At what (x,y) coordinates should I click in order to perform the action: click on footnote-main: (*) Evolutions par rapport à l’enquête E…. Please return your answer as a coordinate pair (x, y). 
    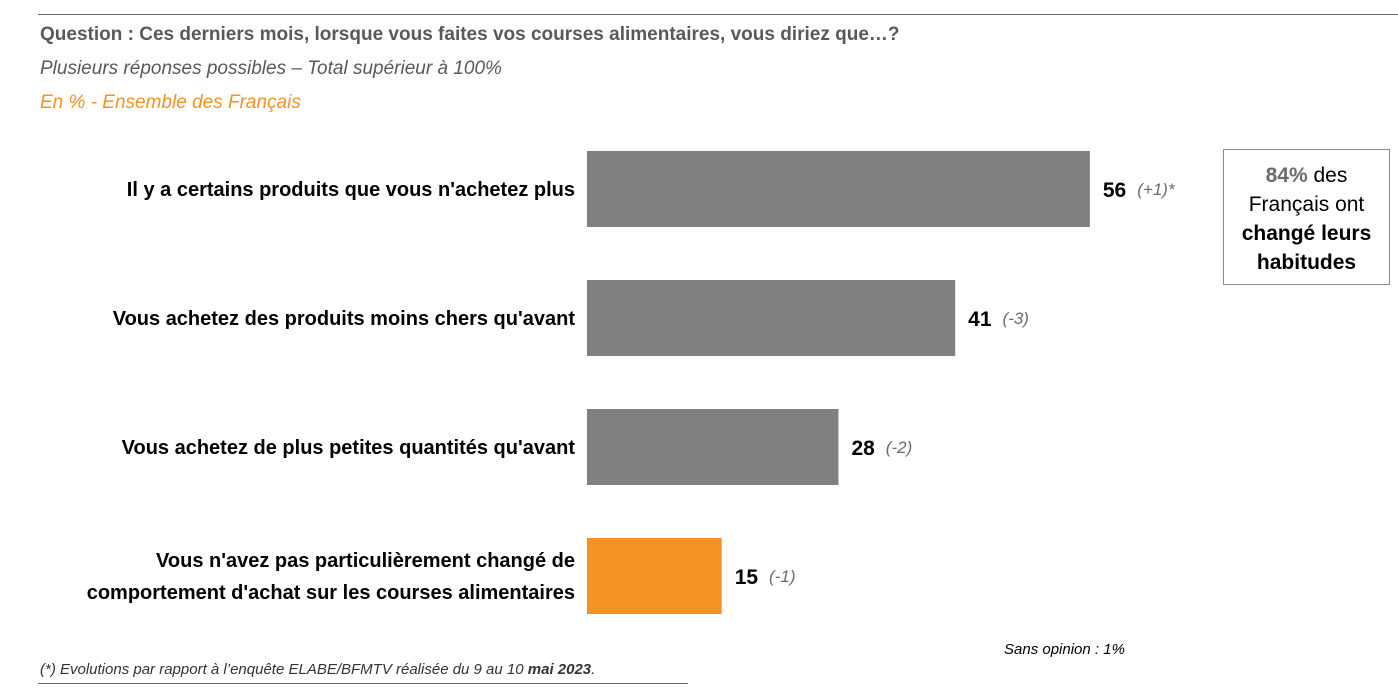
    Looking at the image, I should click on (284, 669).